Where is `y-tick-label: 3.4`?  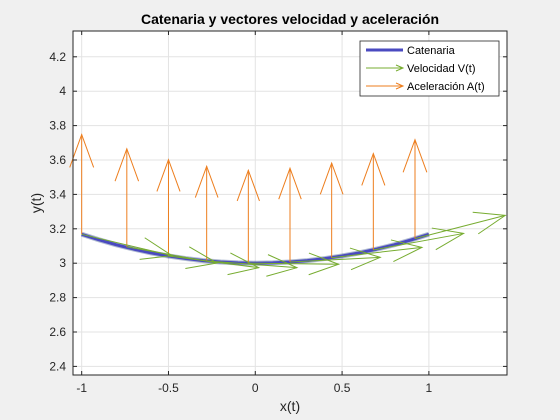
y-tick-label: 3.4 is located at coordinates (57, 194).